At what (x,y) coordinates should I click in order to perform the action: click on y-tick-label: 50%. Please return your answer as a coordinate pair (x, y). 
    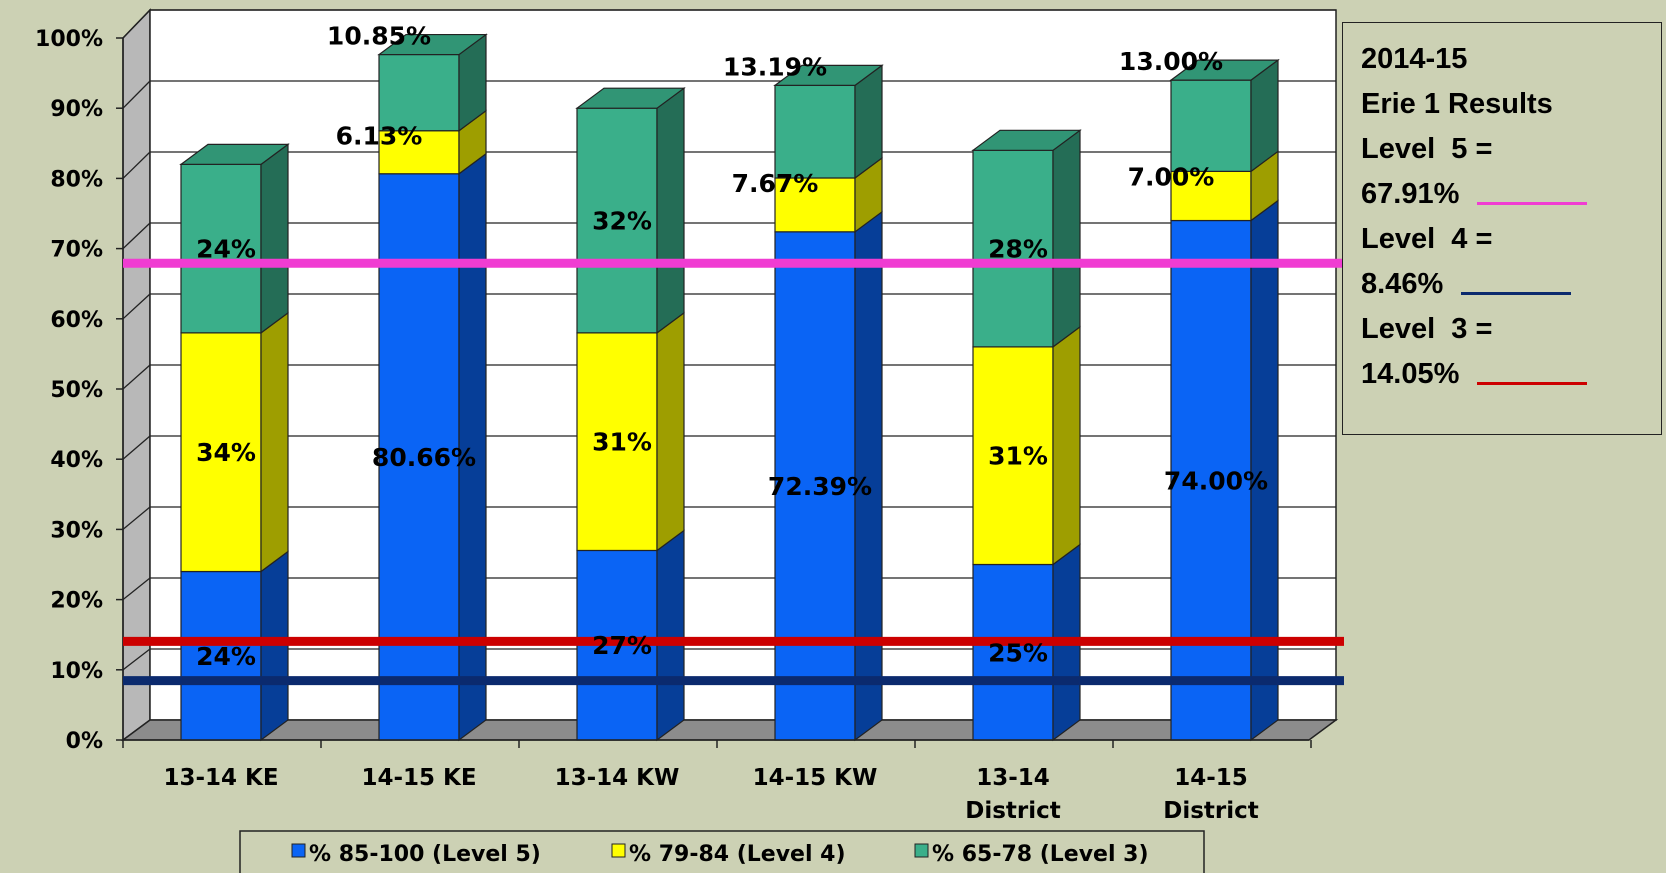
    Looking at the image, I should click on (76, 390).